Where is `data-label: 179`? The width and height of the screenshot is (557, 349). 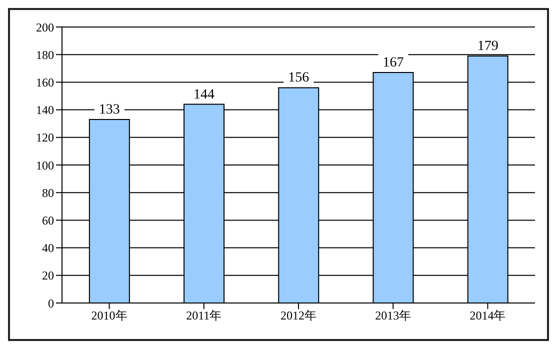 data-label: 179 is located at coordinates (487, 46).